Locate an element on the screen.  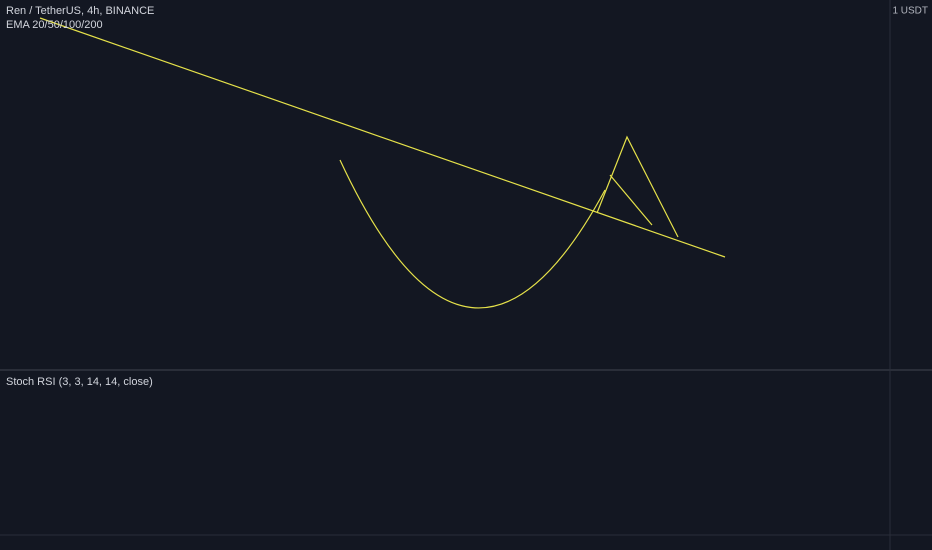
stoch-title: Stoch RSI (3, 3, 14, 14, close) is located at coordinates (79, 382).